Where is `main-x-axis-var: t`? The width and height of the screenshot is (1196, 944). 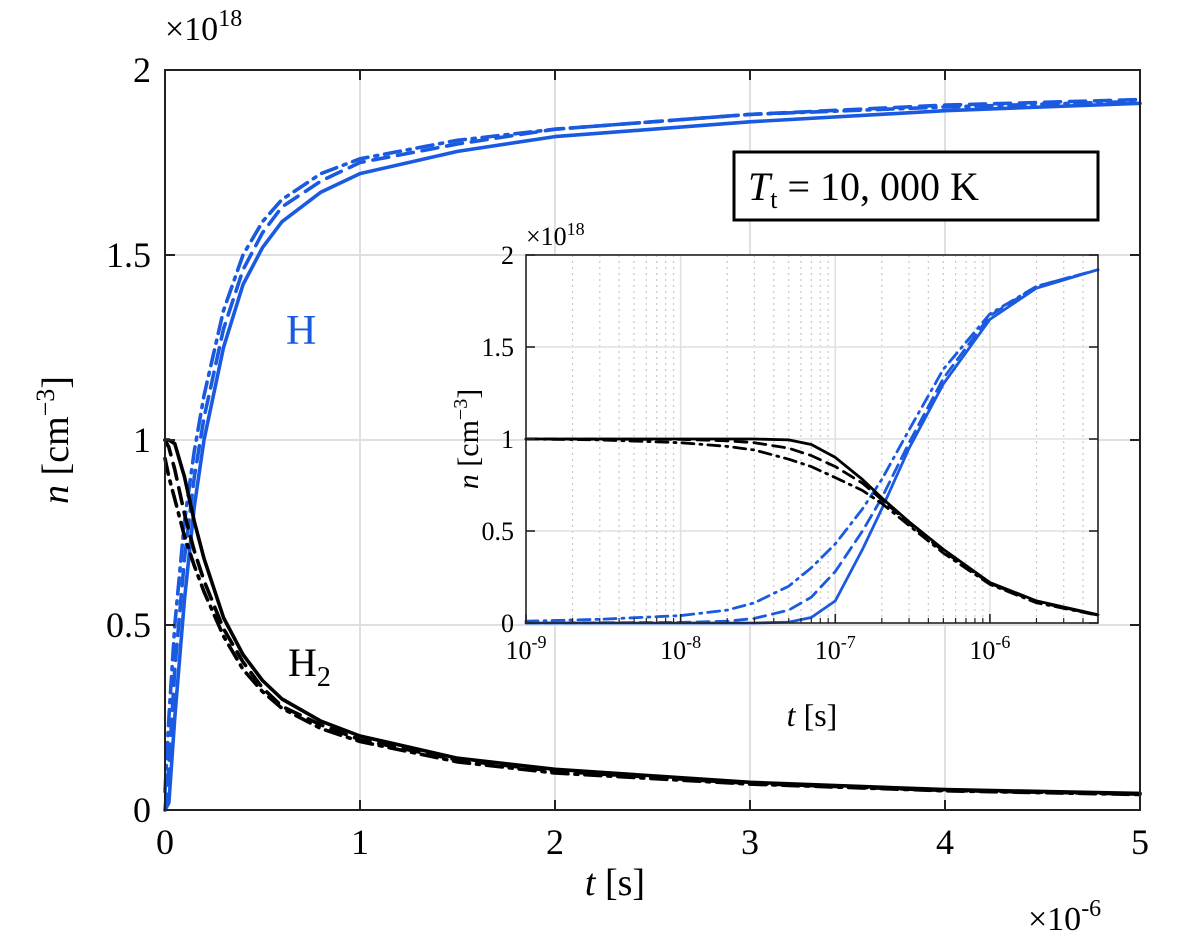 main-x-axis-var: t is located at coordinates (591, 883).